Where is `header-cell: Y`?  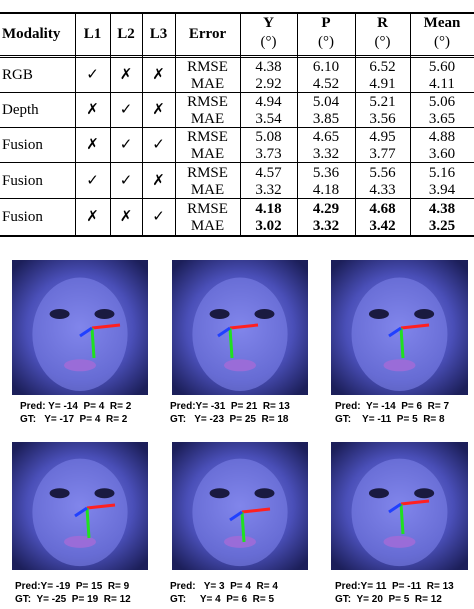 header-cell: Y is located at coordinates (268, 23).